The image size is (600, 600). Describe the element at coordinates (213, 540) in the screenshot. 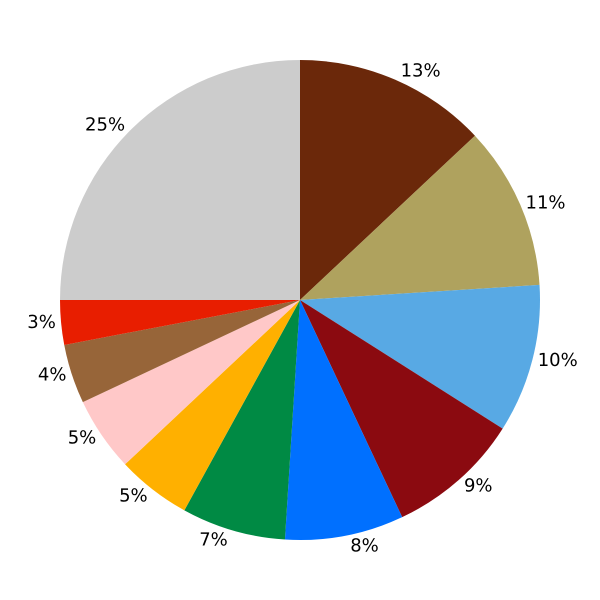

I see `data-label: 7%` at that location.